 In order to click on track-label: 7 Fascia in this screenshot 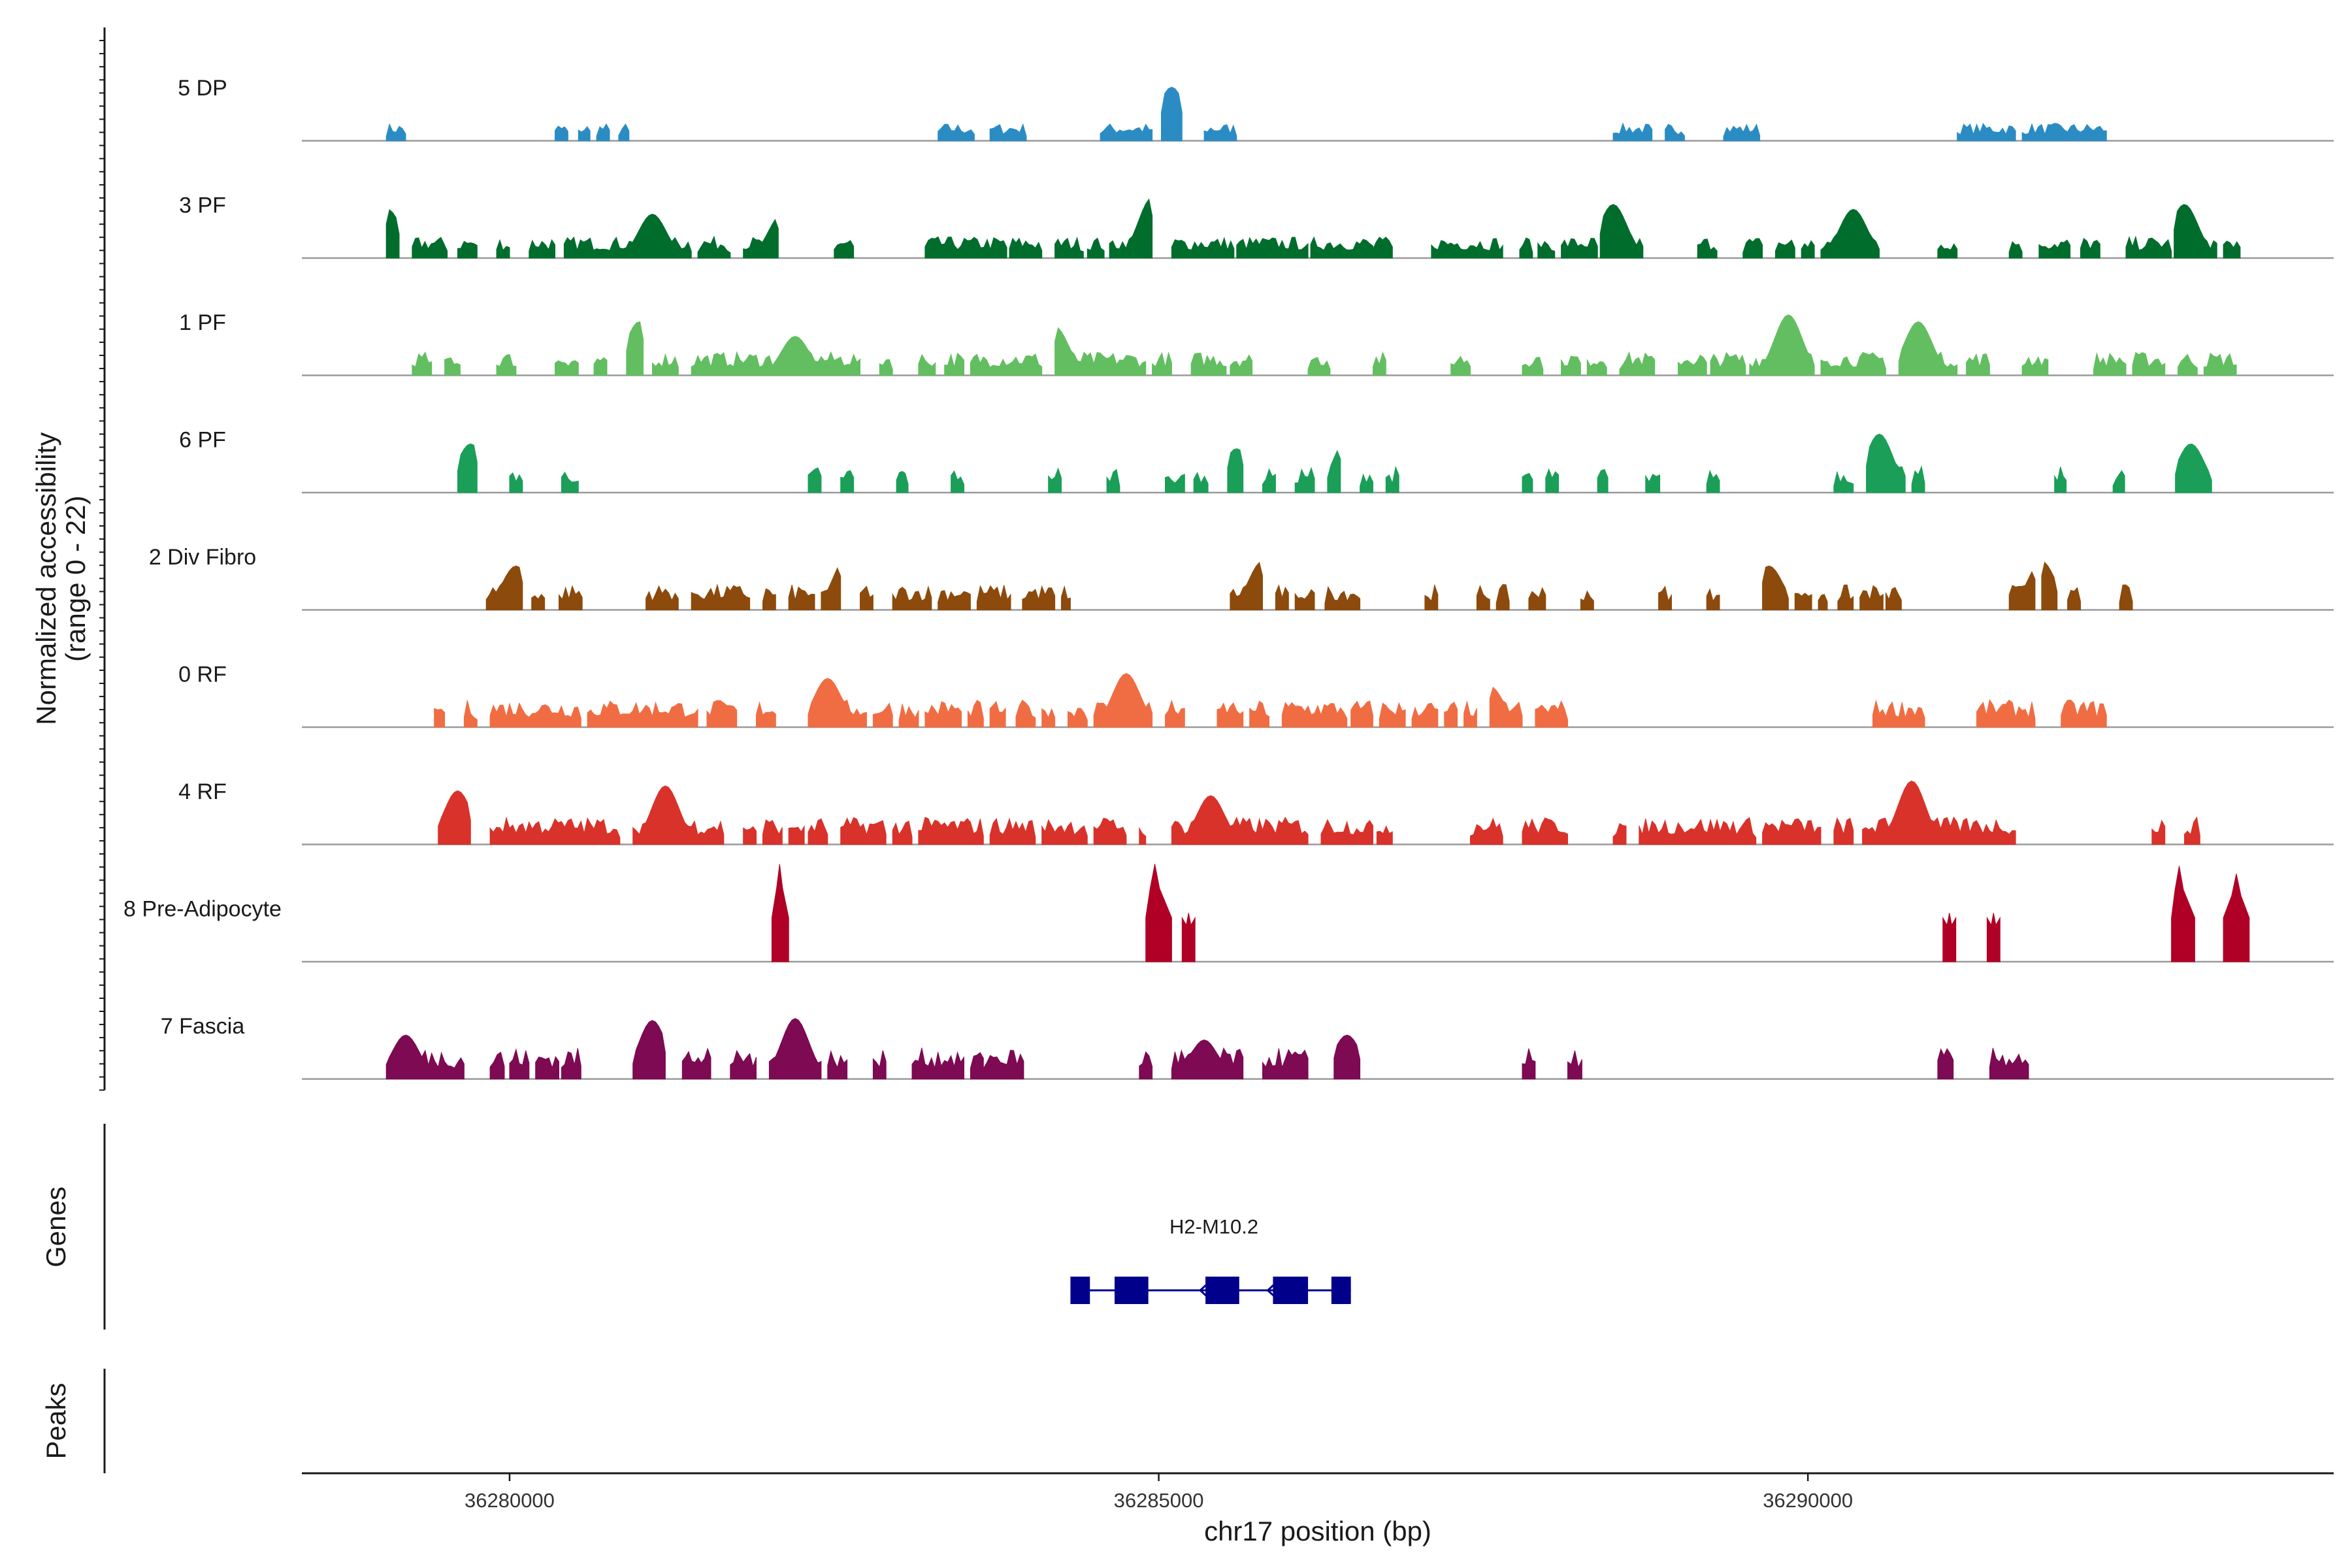, I will do `click(203, 1026)`.